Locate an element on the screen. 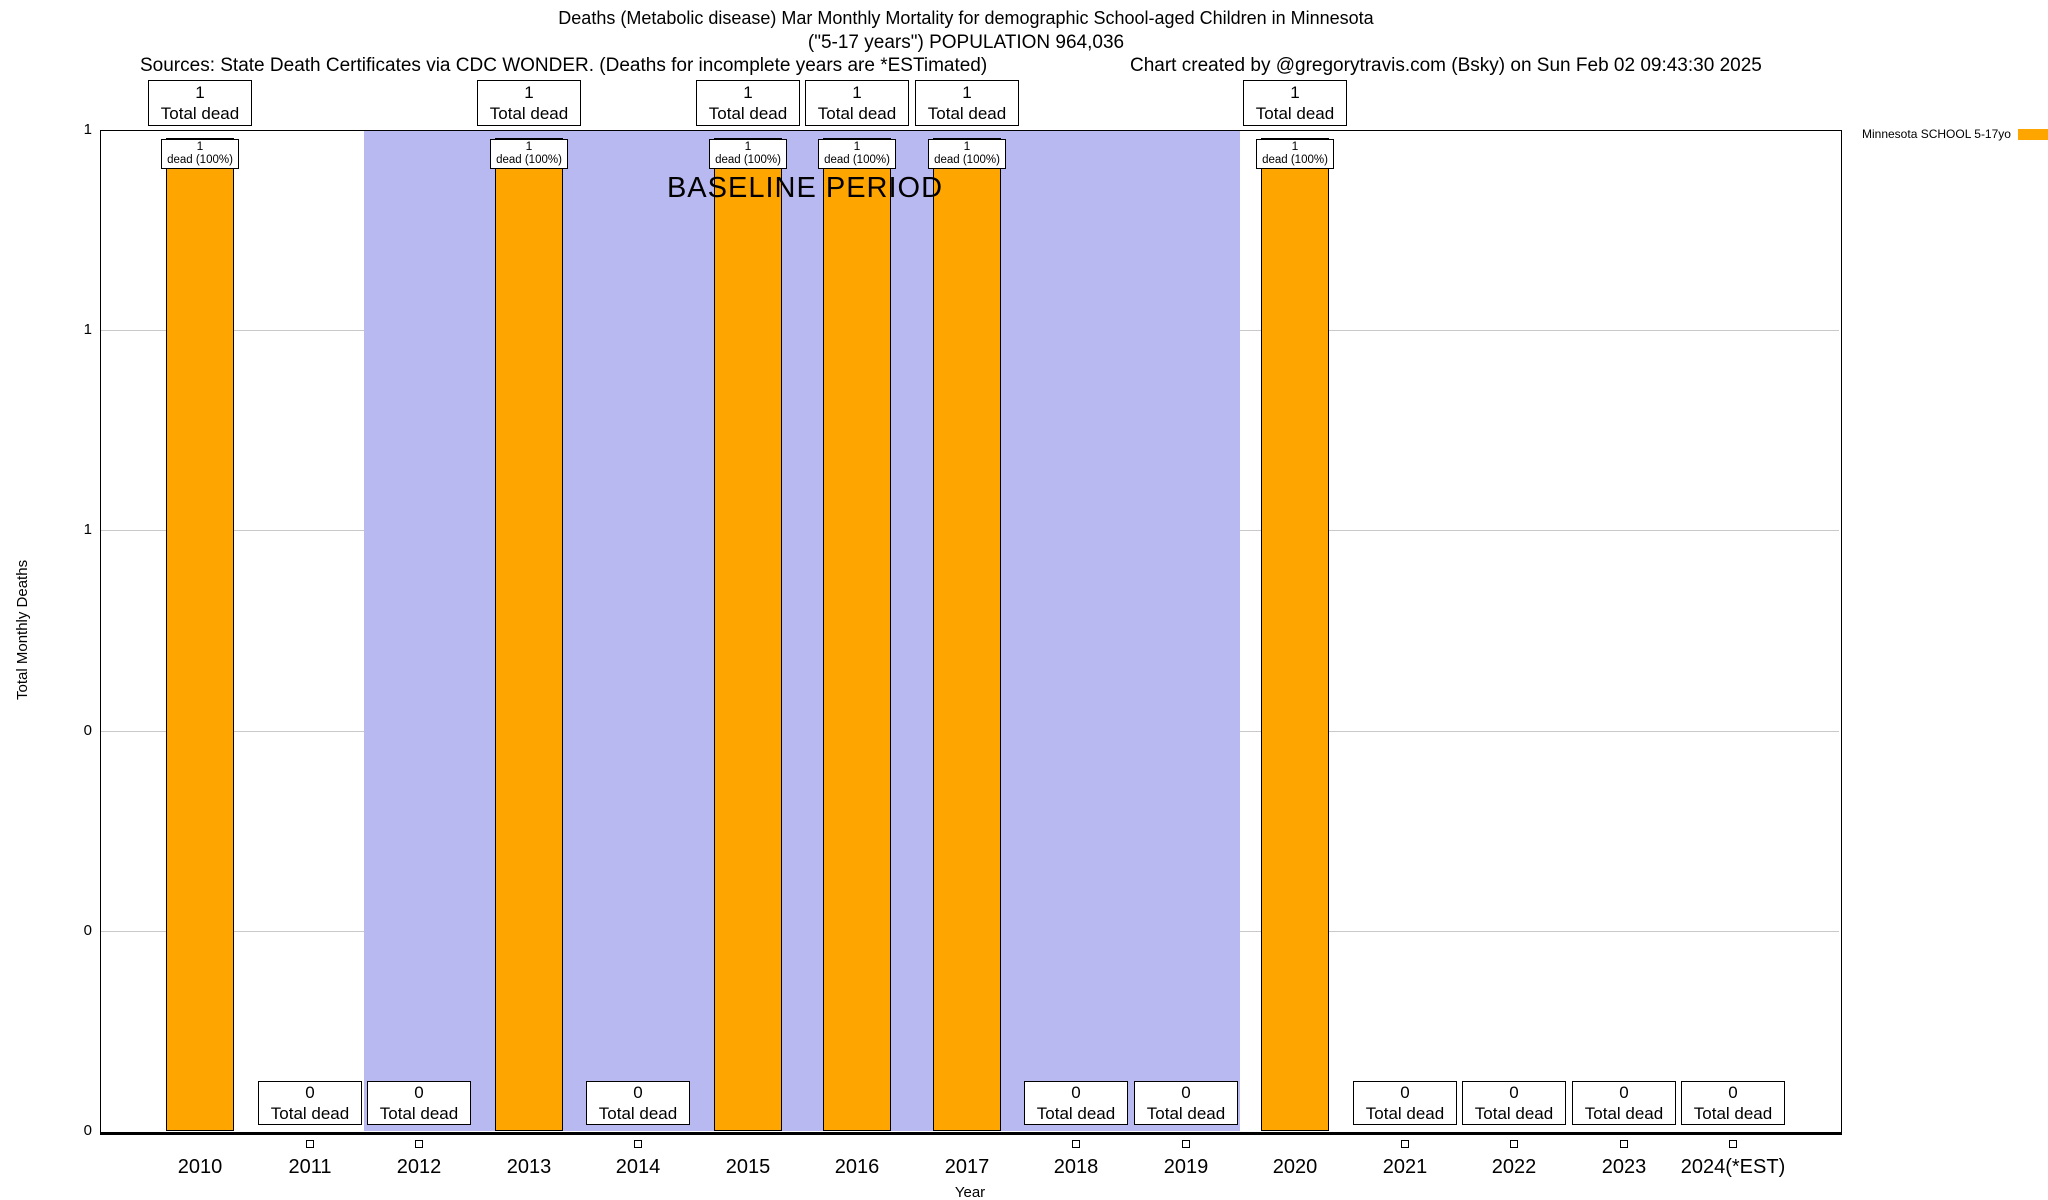  legend-label: Minnesota SCHOOL 5-17yo is located at coordinates (1936, 134).